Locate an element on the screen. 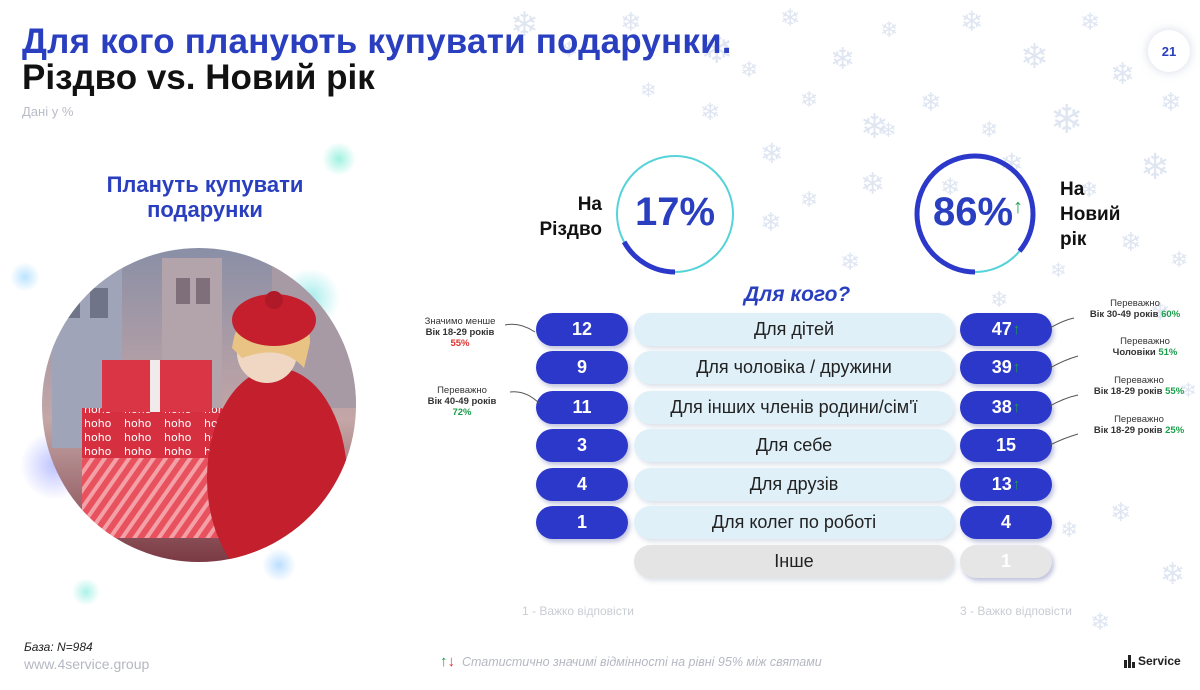 This screenshot has width=1200, height=690. right-note: Переважно Вік 30-49 років 60% is located at coordinates (1135, 309).